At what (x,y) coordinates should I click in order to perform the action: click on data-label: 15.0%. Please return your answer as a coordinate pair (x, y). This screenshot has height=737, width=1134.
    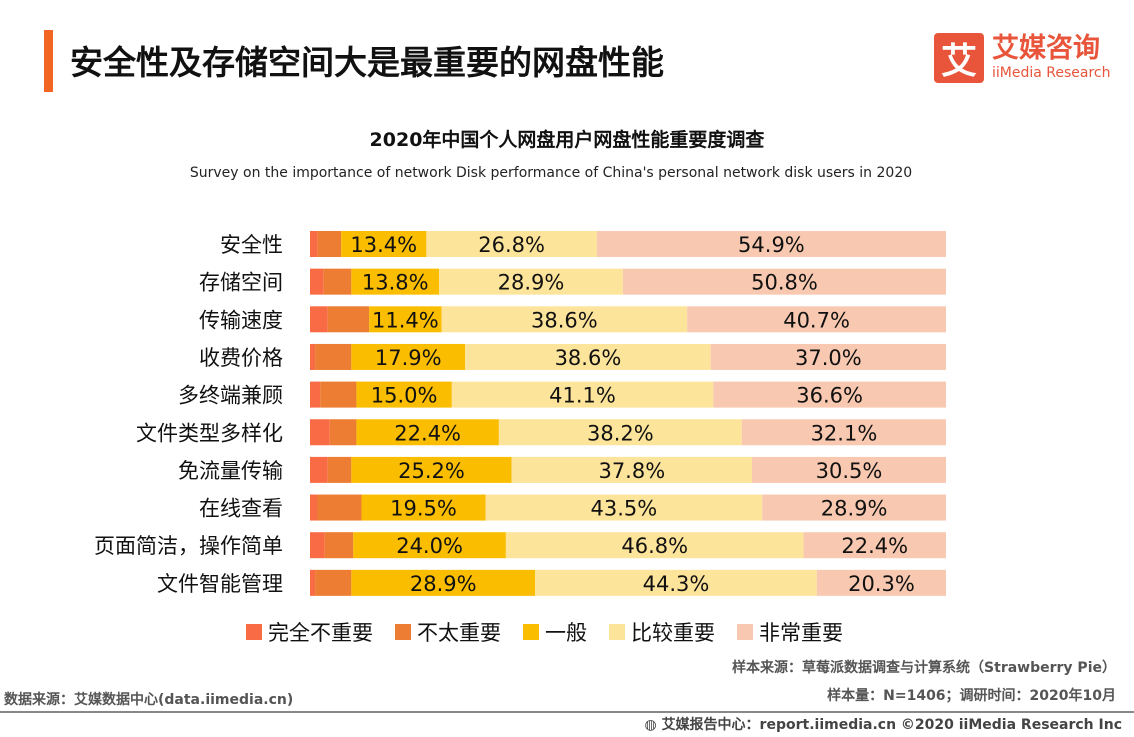
    Looking at the image, I should click on (404, 396).